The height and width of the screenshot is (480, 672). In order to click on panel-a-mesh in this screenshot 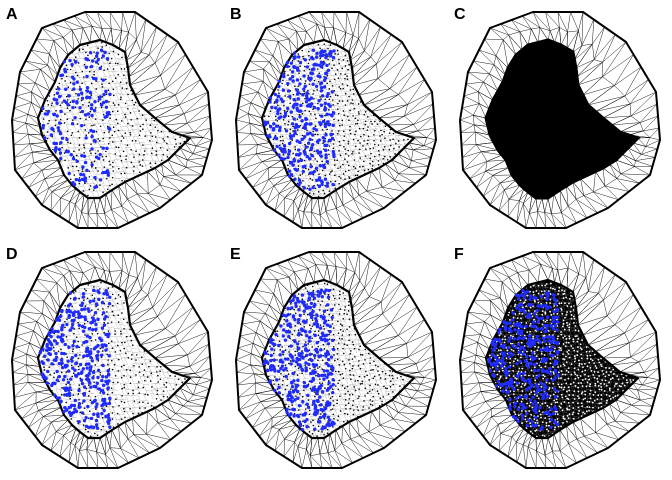, I will do `click(112, 120)`.